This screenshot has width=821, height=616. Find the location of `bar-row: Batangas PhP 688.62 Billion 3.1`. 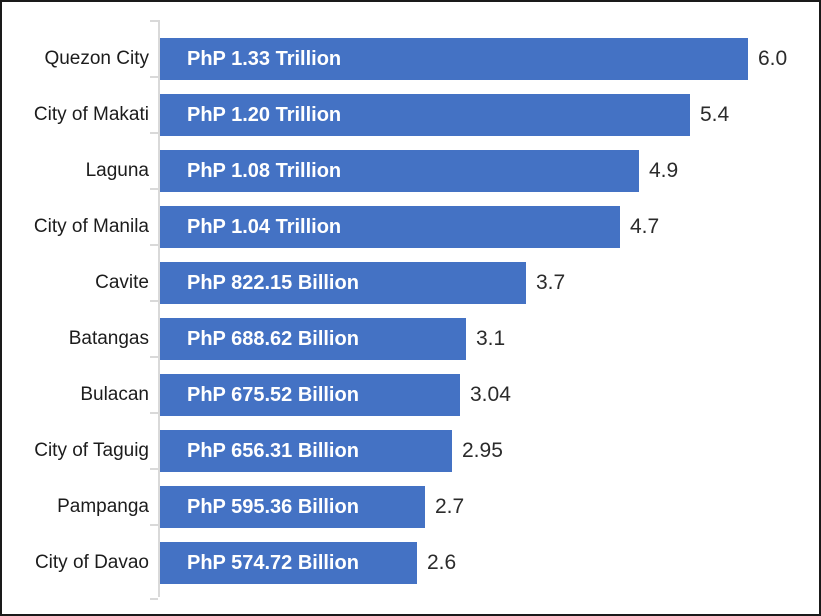

bar-row: Batangas PhP 688.62 Billion 3.1 is located at coordinates (410, 339).